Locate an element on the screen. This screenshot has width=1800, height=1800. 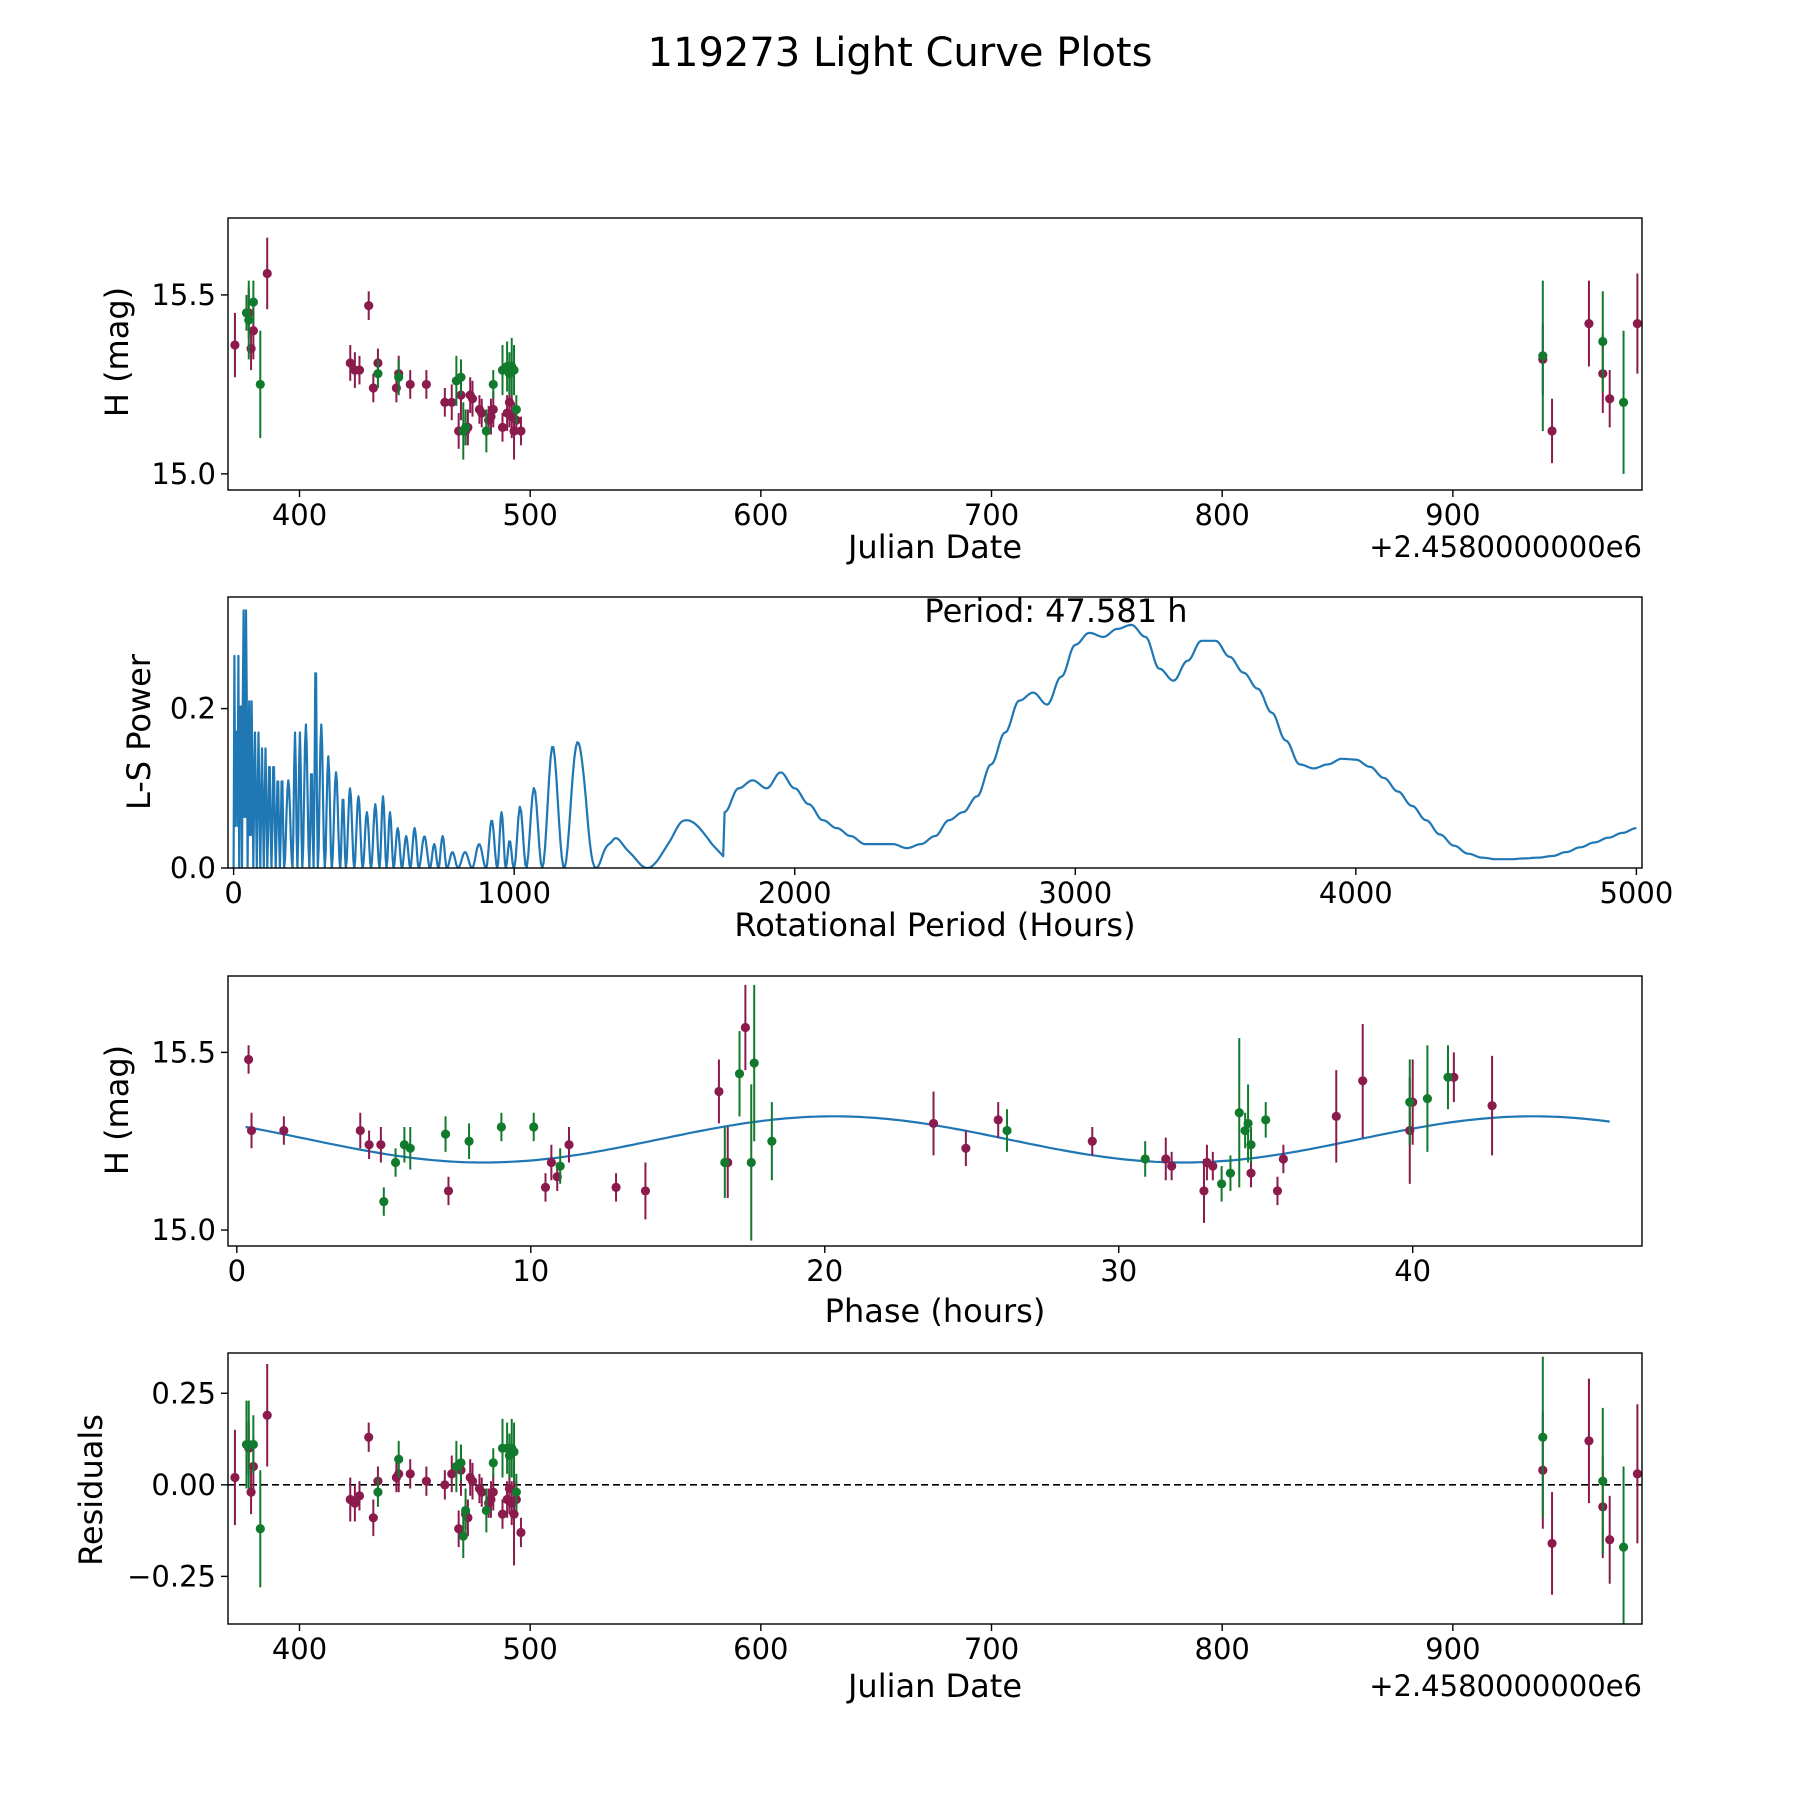
periodogram-ytick-label: 0.0 is located at coordinates (193, 868).